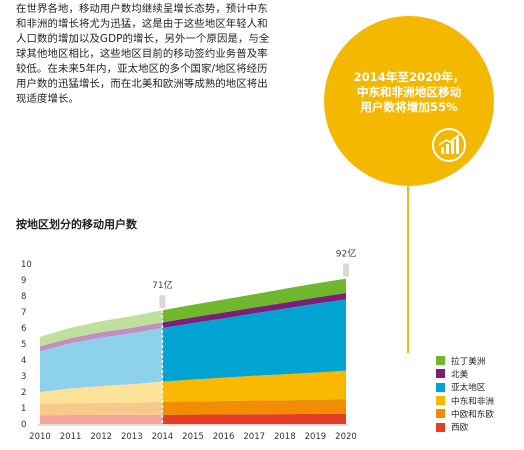  Describe the element at coordinates (480, 373) in the screenshot. I see `legend-item: 北美` at that location.